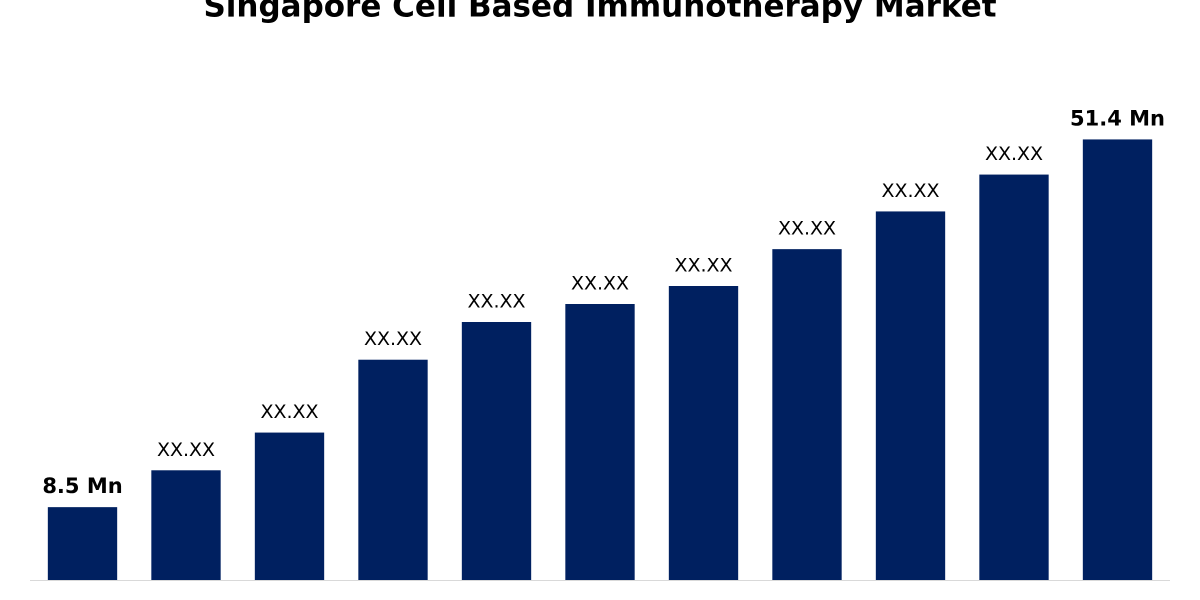 The width and height of the screenshot is (1200, 600). Describe the element at coordinates (82, 486) in the screenshot. I see `value-label: 8.5 Mn` at that location.